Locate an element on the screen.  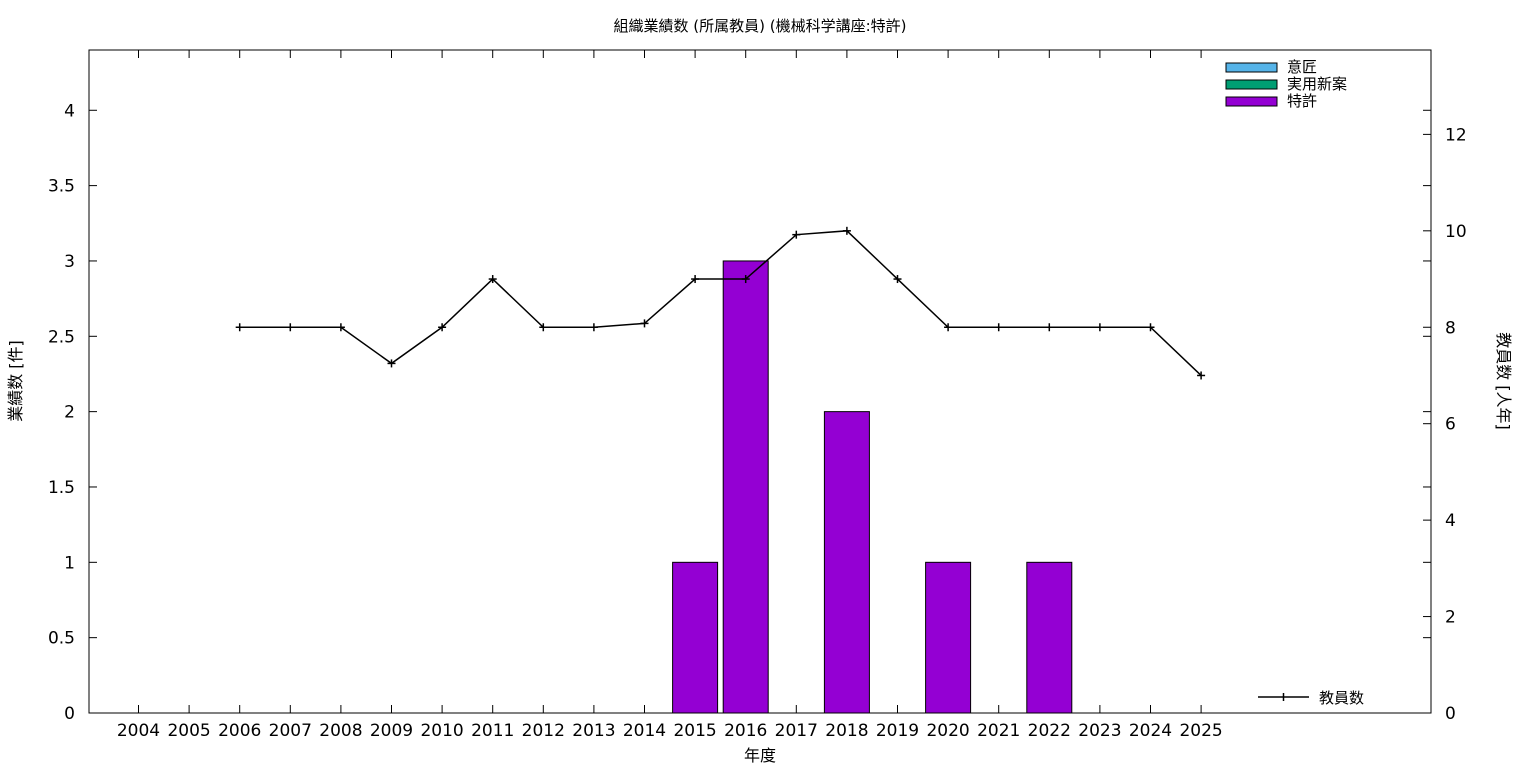
line-path is located at coordinates (720, 303).